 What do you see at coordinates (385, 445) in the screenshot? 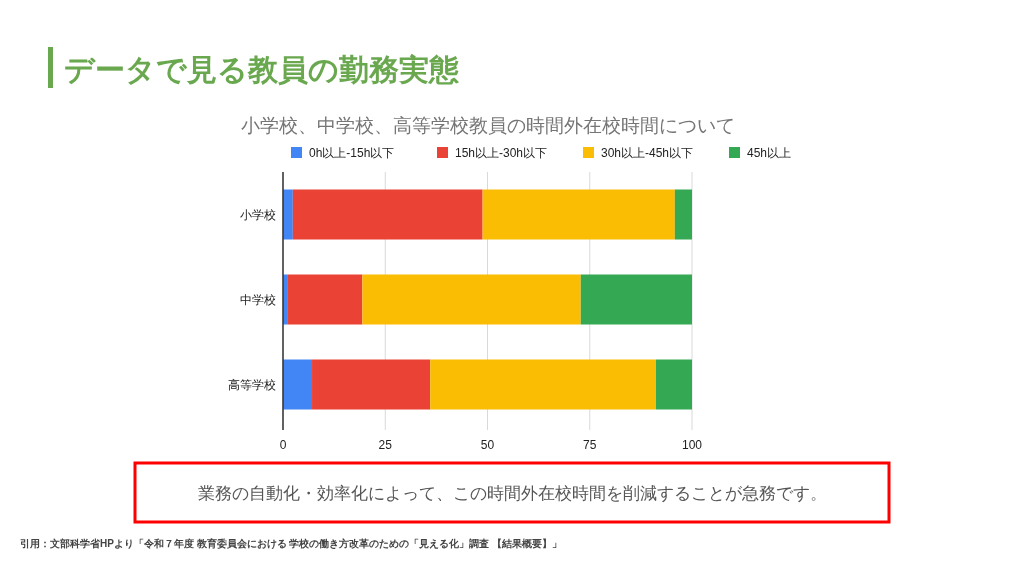
I see `x-tick-label: 25` at bounding box center [385, 445].